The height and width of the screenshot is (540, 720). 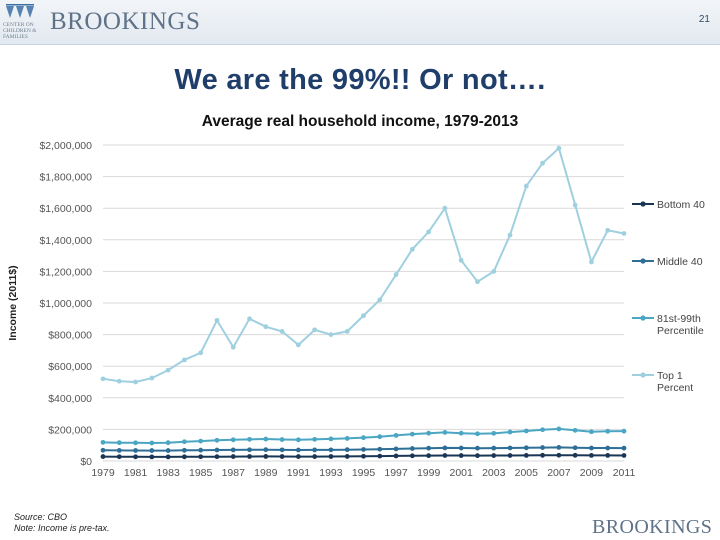 What do you see at coordinates (364, 473) in the screenshot?
I see `x-tick-label: 1995` at bounding box center [364, 473].